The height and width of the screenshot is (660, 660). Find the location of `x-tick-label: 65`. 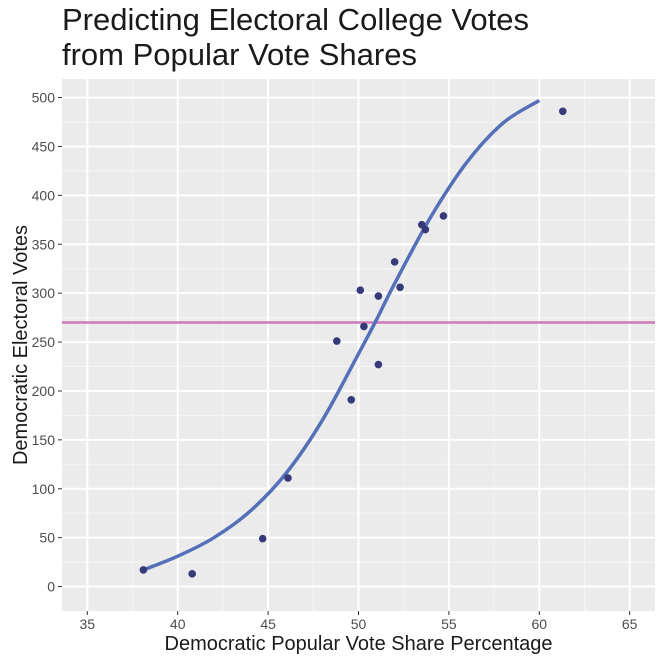

x-tick-label: 65 is located at coordinates (630, 624).